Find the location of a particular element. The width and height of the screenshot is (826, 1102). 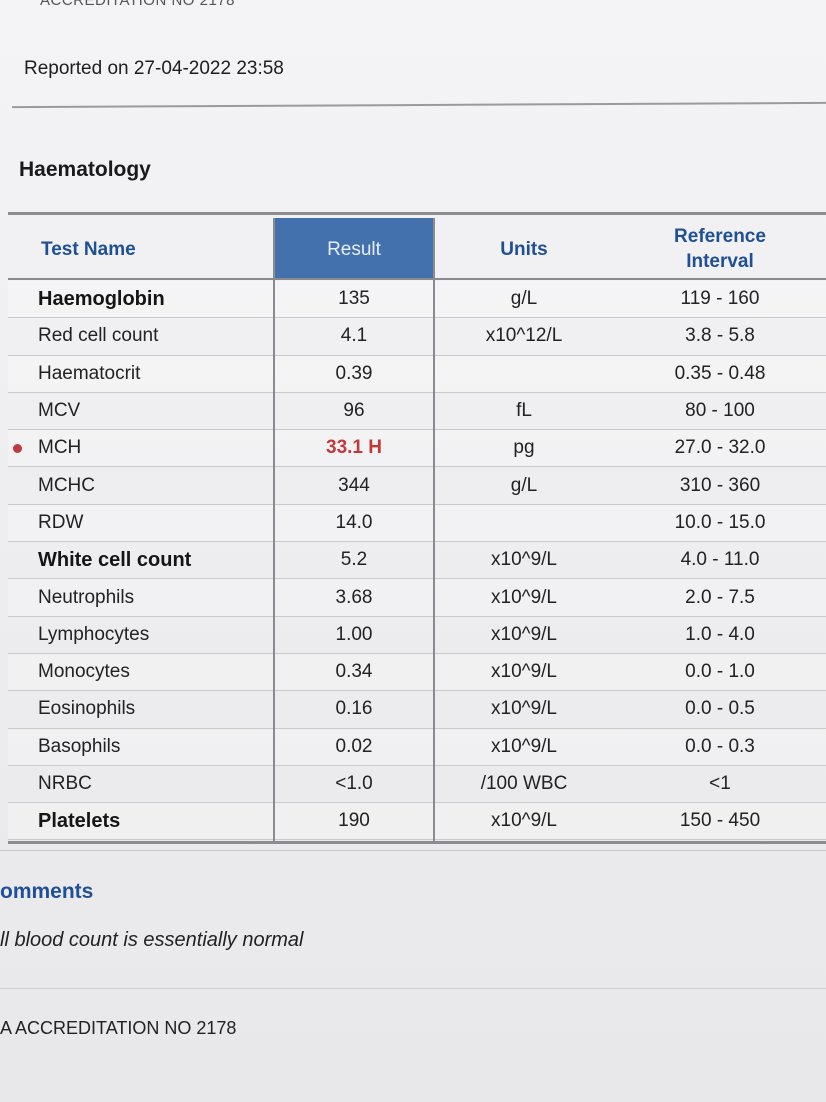

table-row: Red cell count 4.1 x10^12/L 3.8 - 5.8 is located at coordinates (417, 337).